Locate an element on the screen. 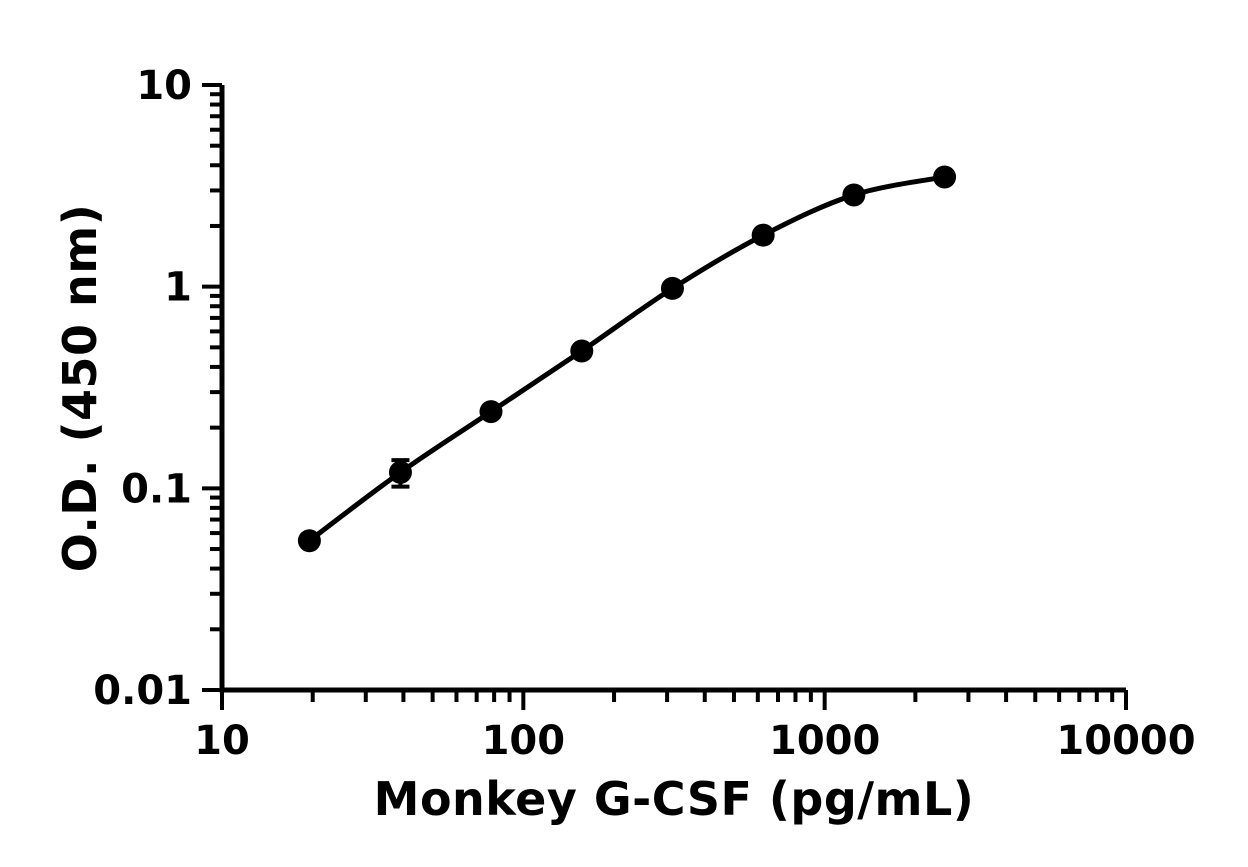 The width and height of the screenshot is (1248, 867). x-tick-label: 100 is located at coordinates (524, 741).